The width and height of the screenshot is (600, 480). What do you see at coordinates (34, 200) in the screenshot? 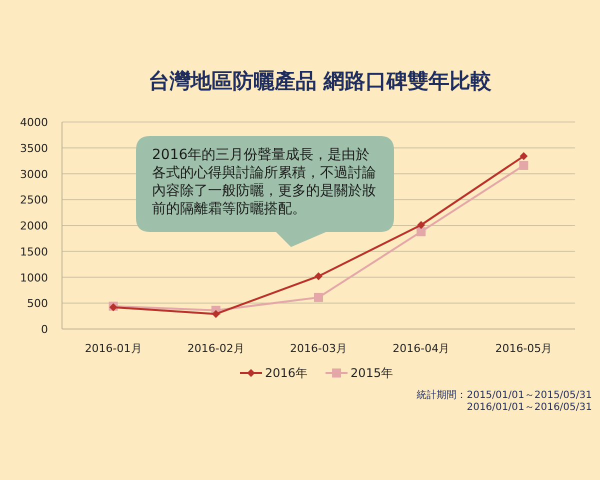
I see `y-tick-label: 2500` at bounding box center [34, 200].